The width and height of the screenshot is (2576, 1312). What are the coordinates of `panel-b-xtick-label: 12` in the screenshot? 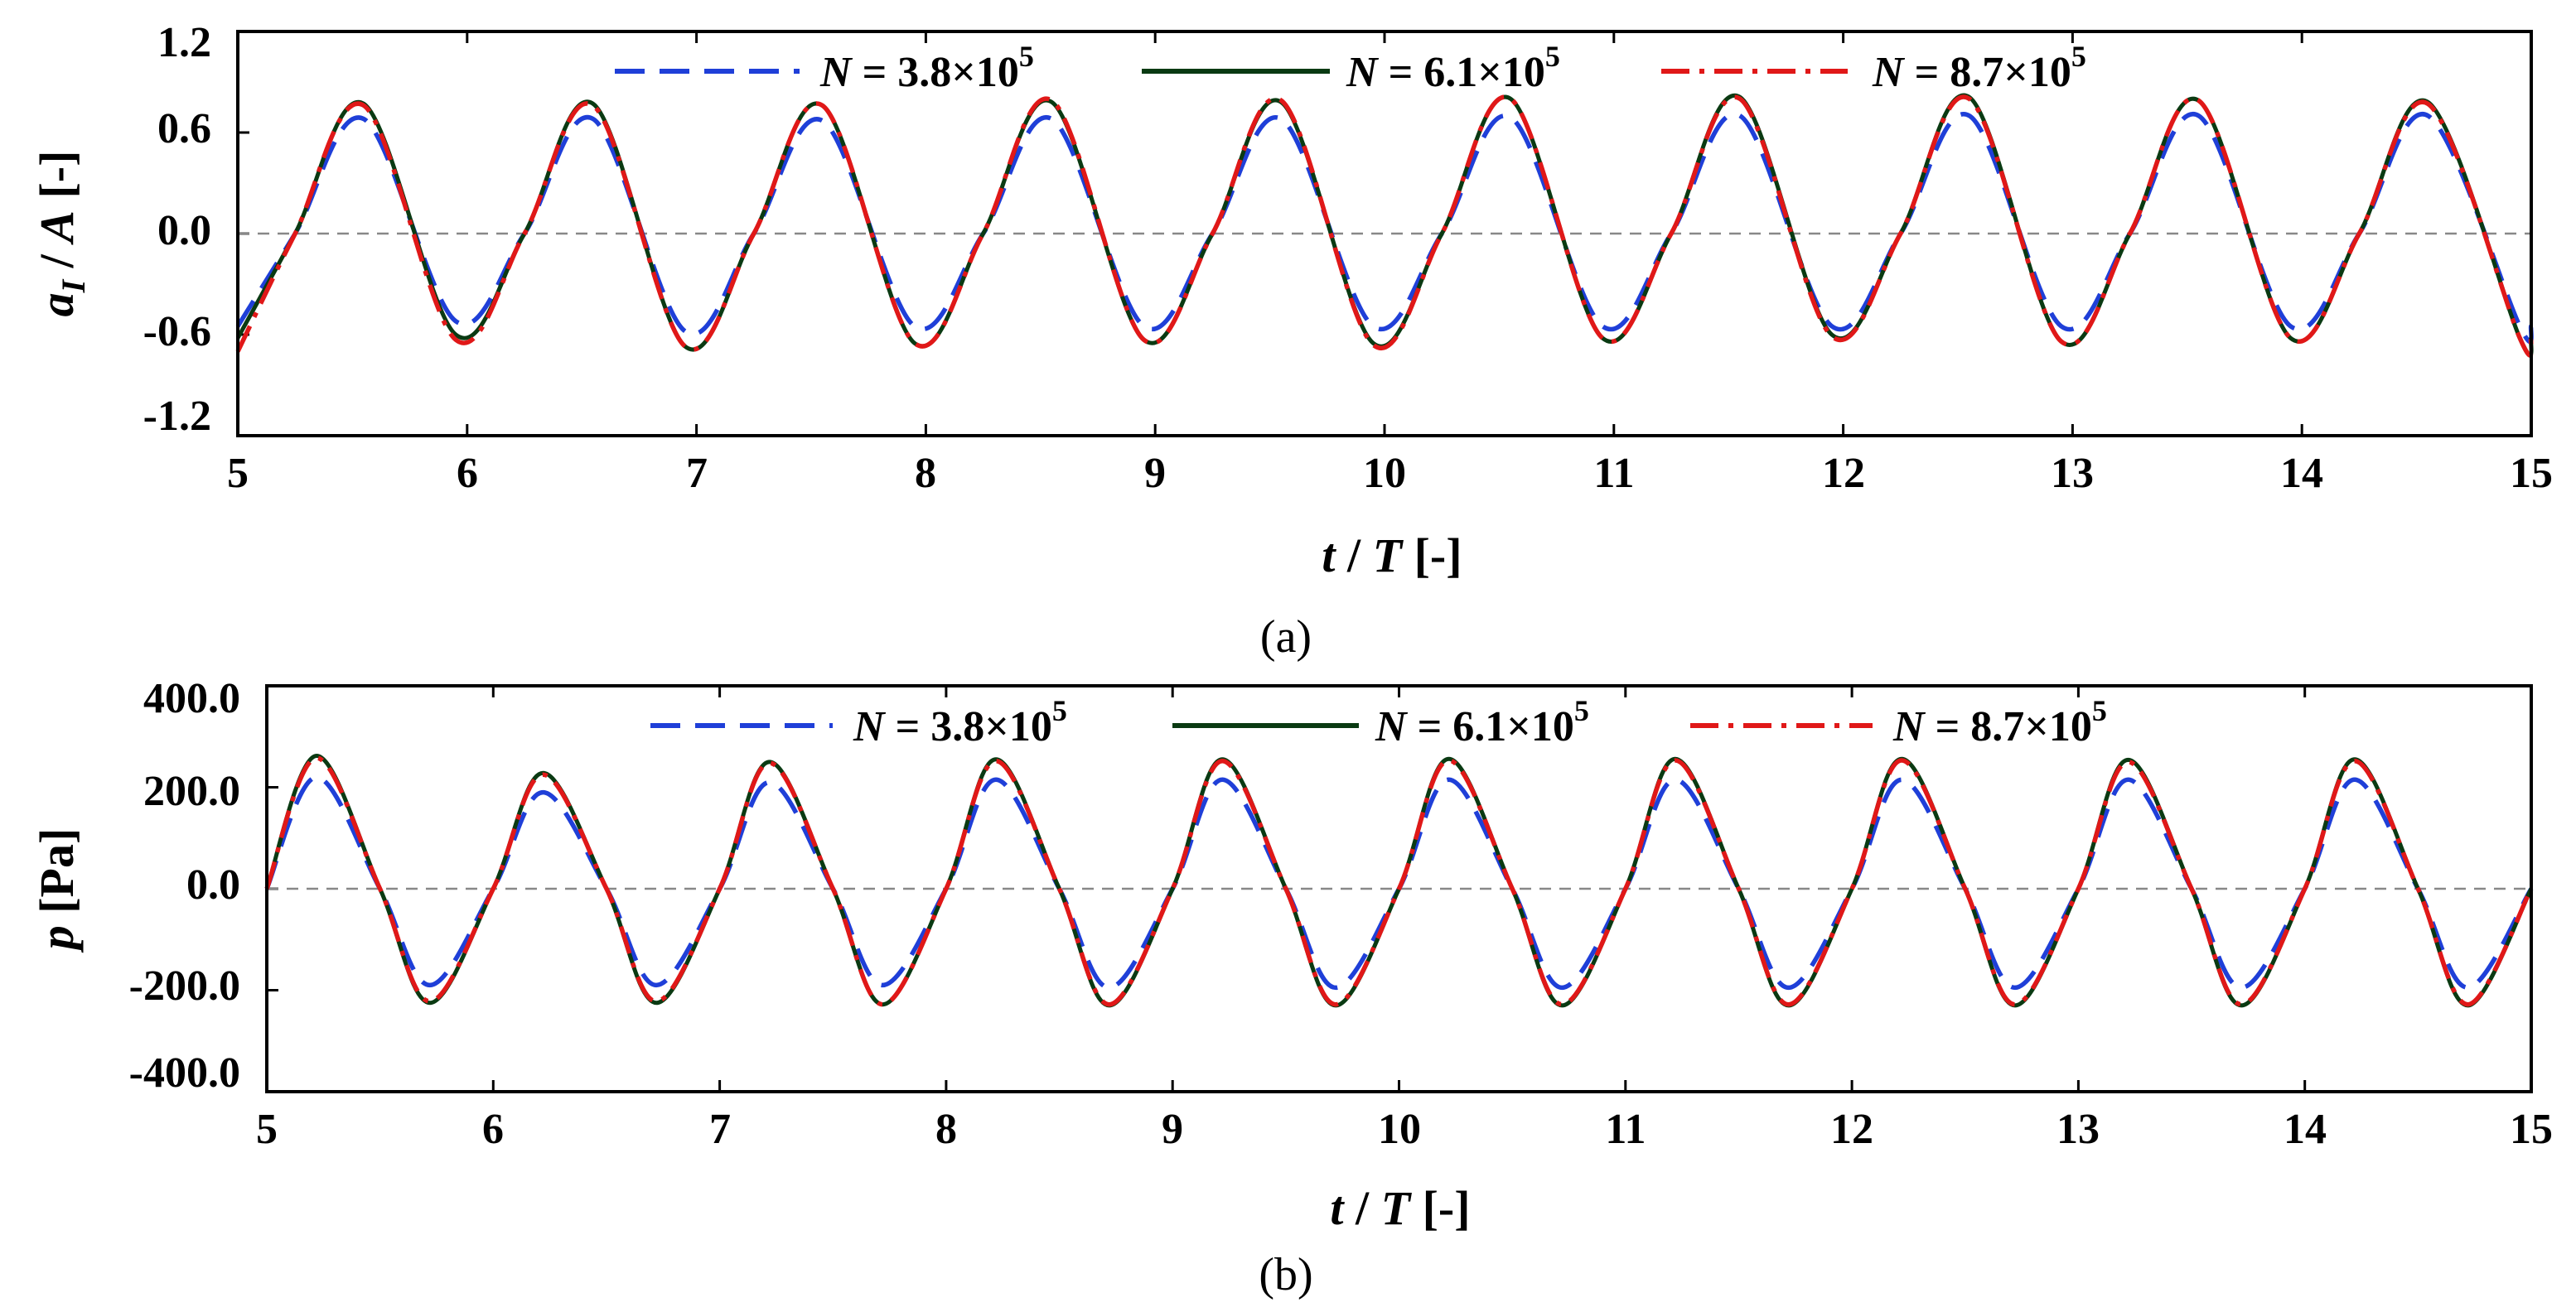 It's located at (1851, 1129).